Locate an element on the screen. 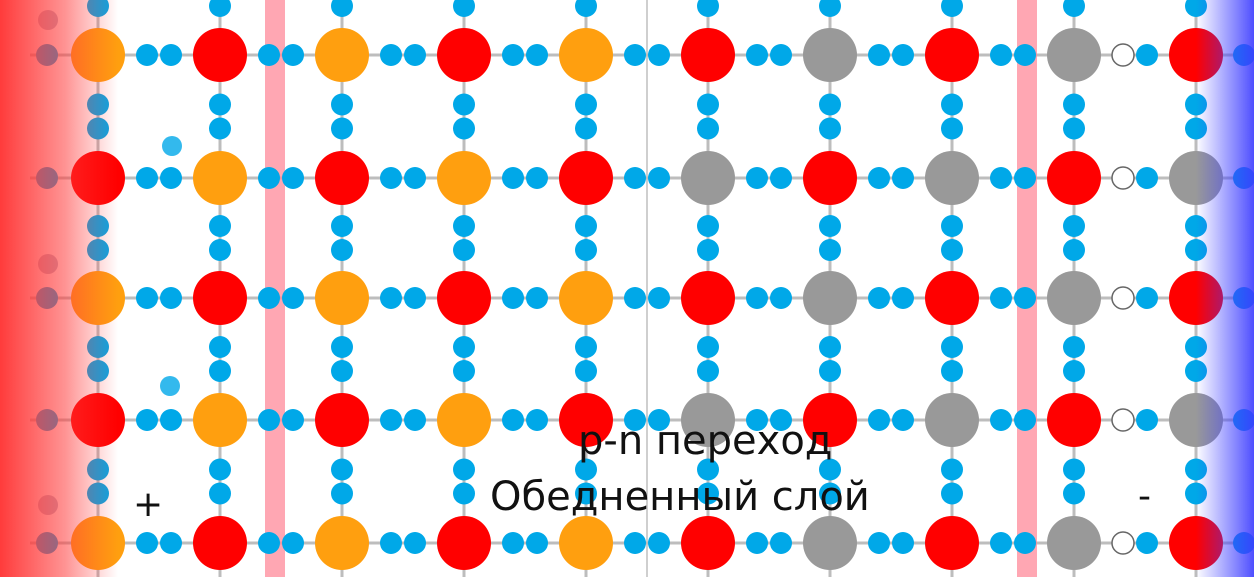 The height and width of the screenshot is (581, 1254). free-electron is located at coordinates (170, 386).